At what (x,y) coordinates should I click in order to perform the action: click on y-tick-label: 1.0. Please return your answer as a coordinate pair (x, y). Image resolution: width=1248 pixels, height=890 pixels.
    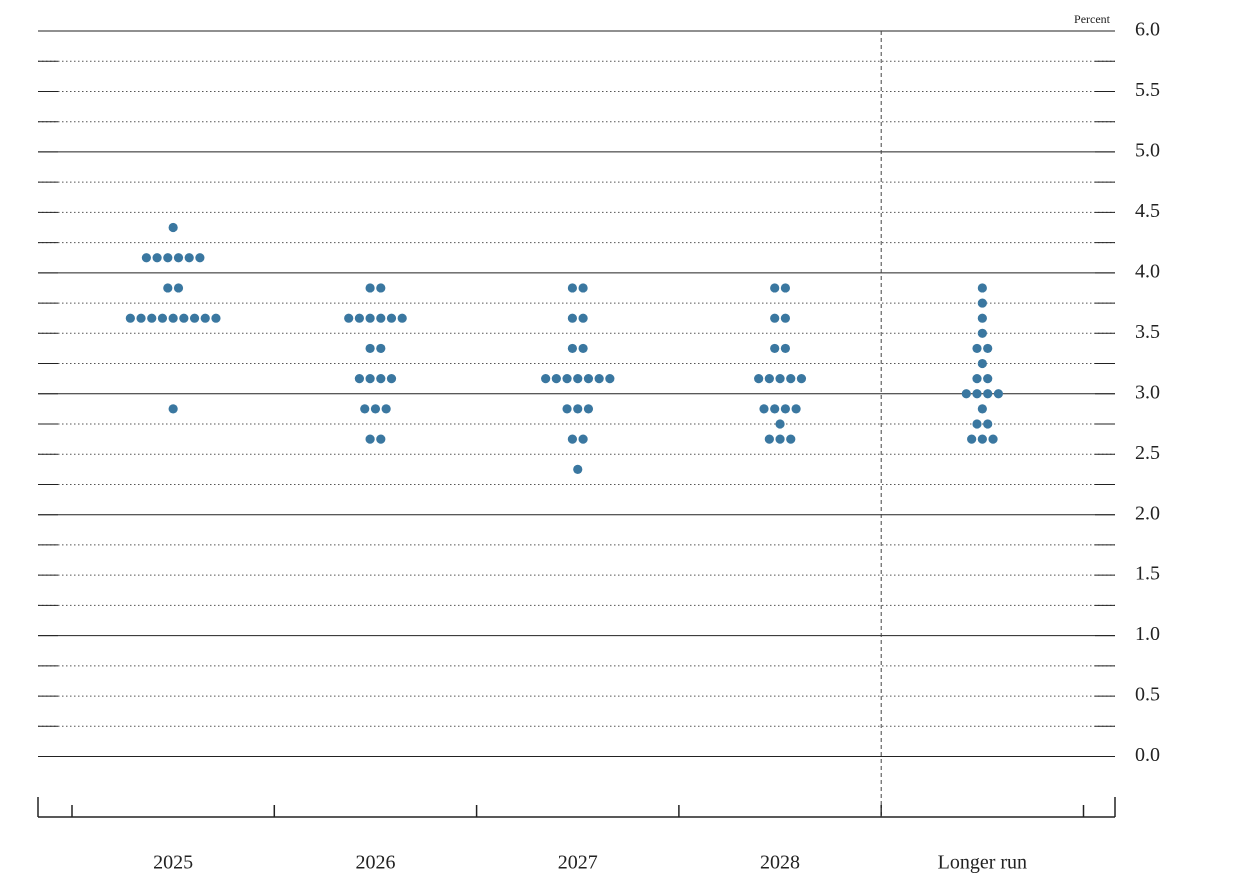
    Looking at the image, I should click on (1147, 634).